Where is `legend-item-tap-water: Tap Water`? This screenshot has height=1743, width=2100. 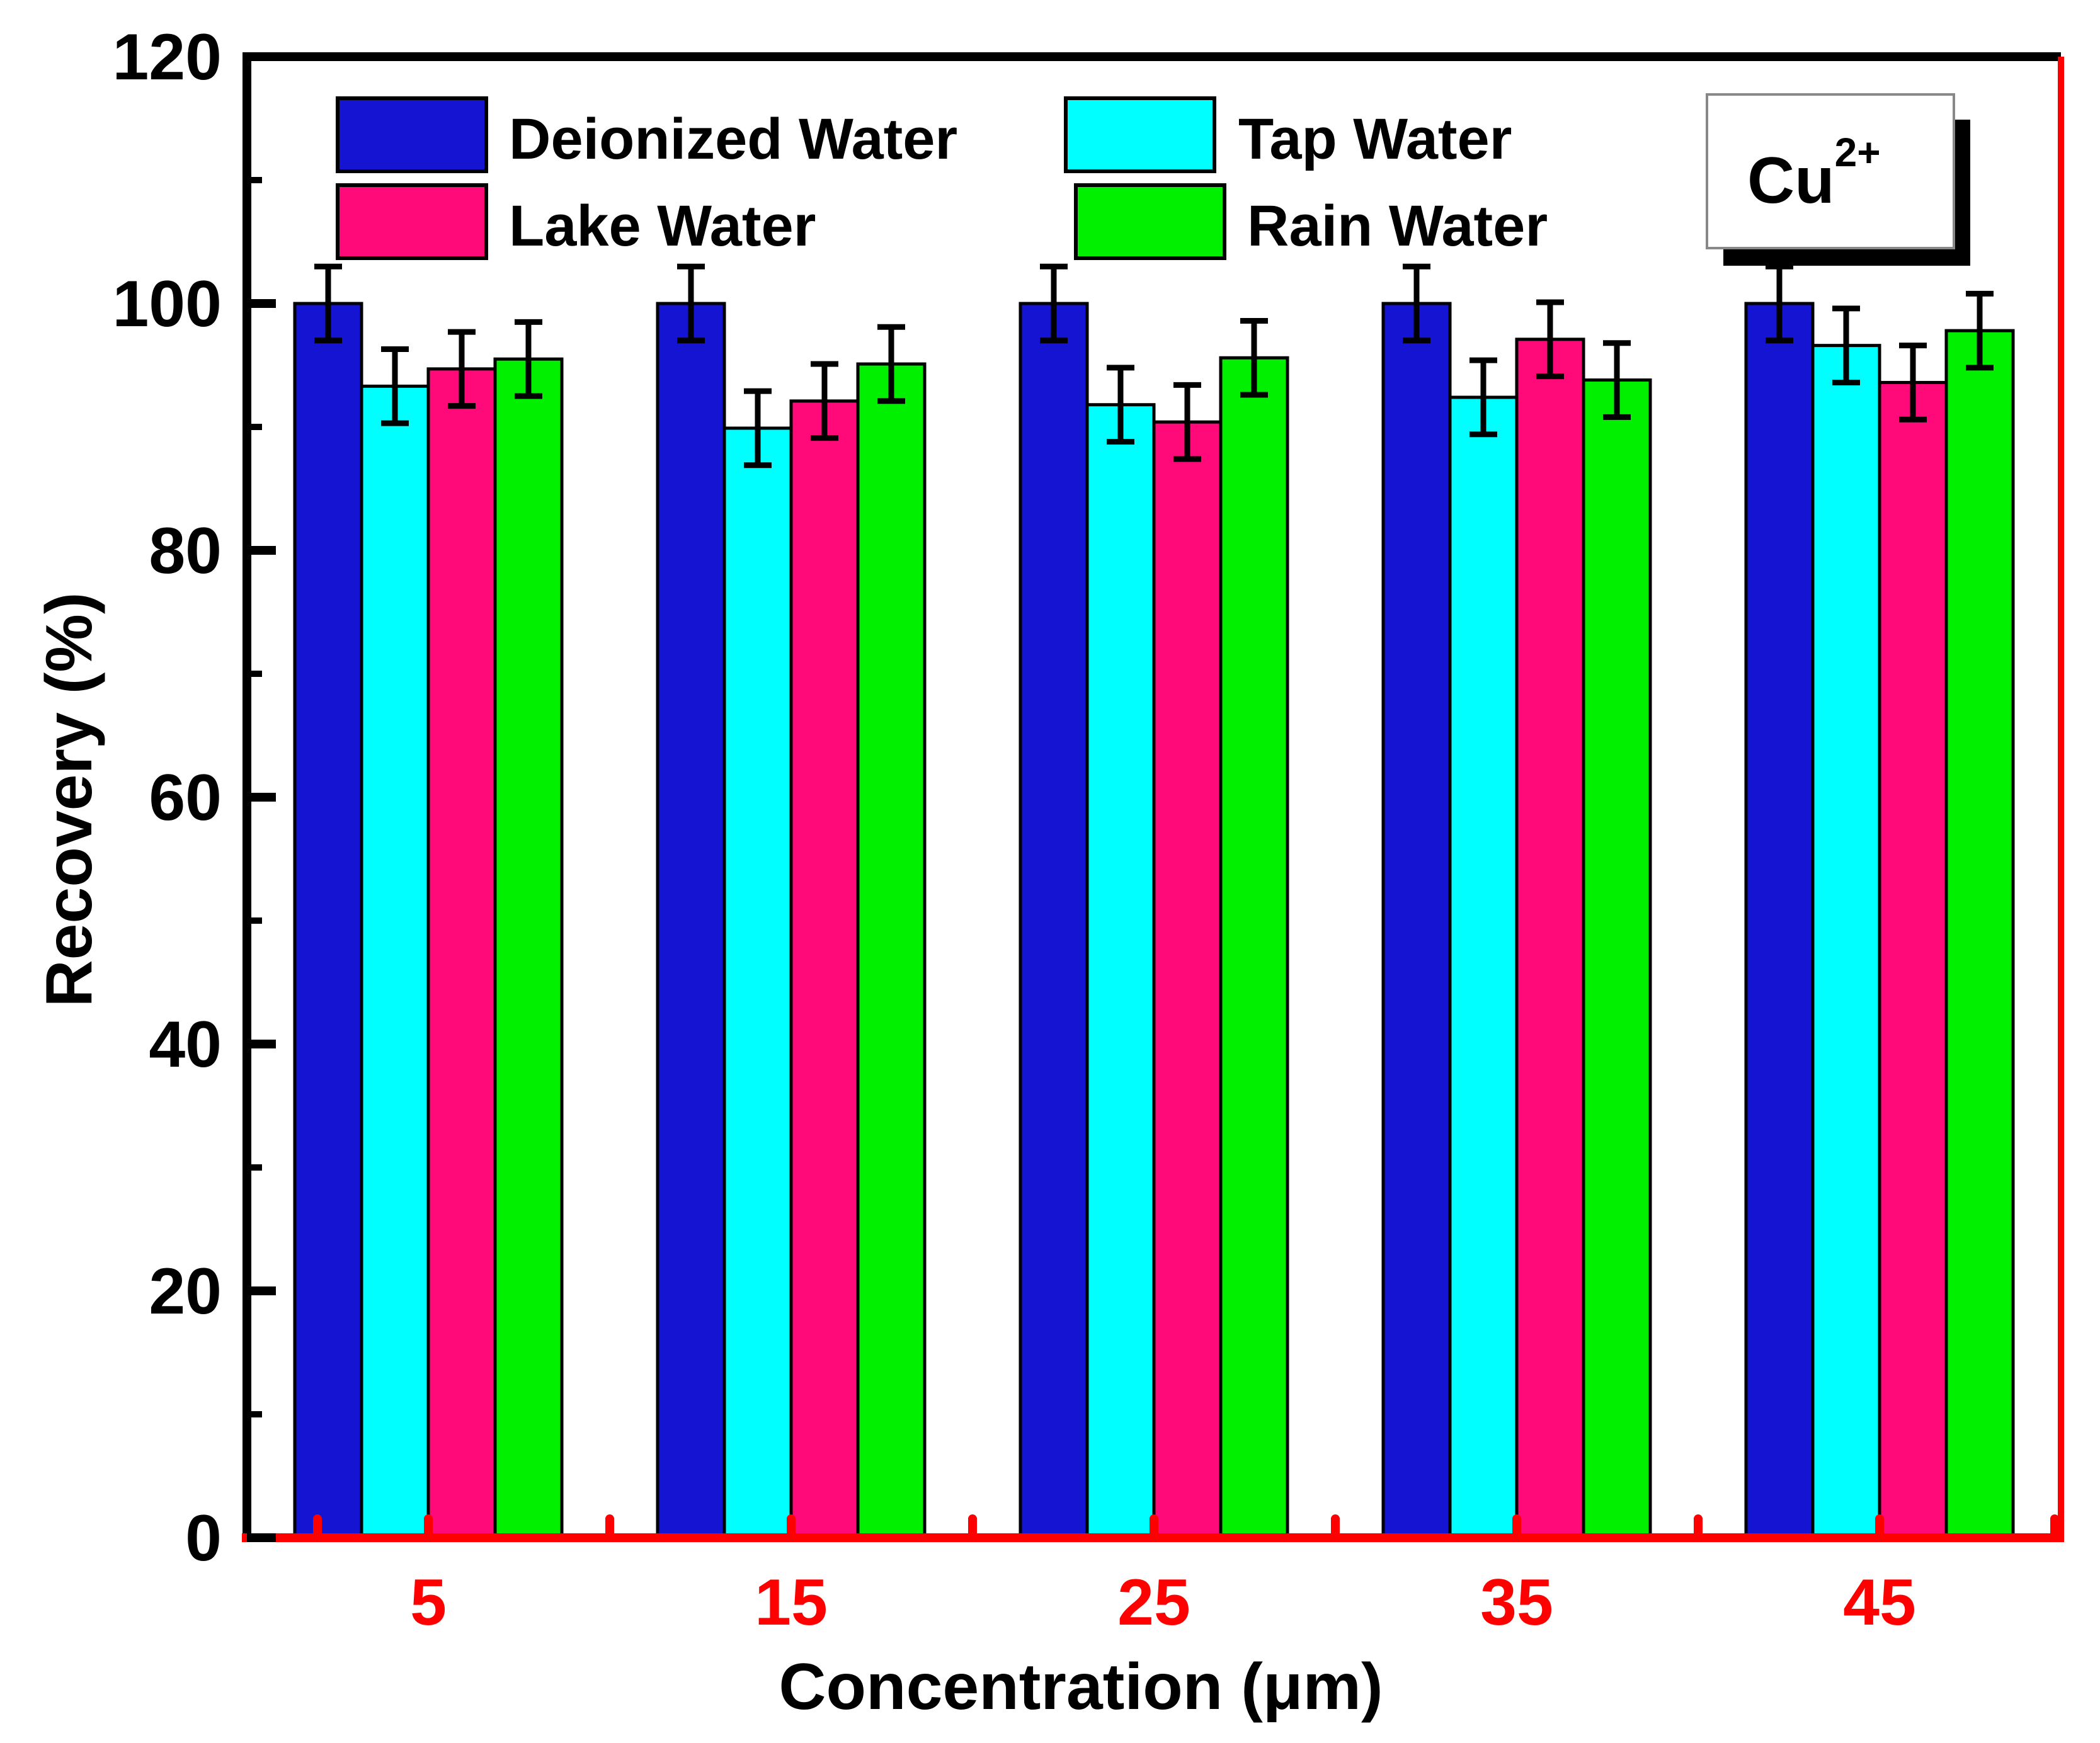
legend-item-tap-water: Tap Water is located at coordinates (1288, 135).